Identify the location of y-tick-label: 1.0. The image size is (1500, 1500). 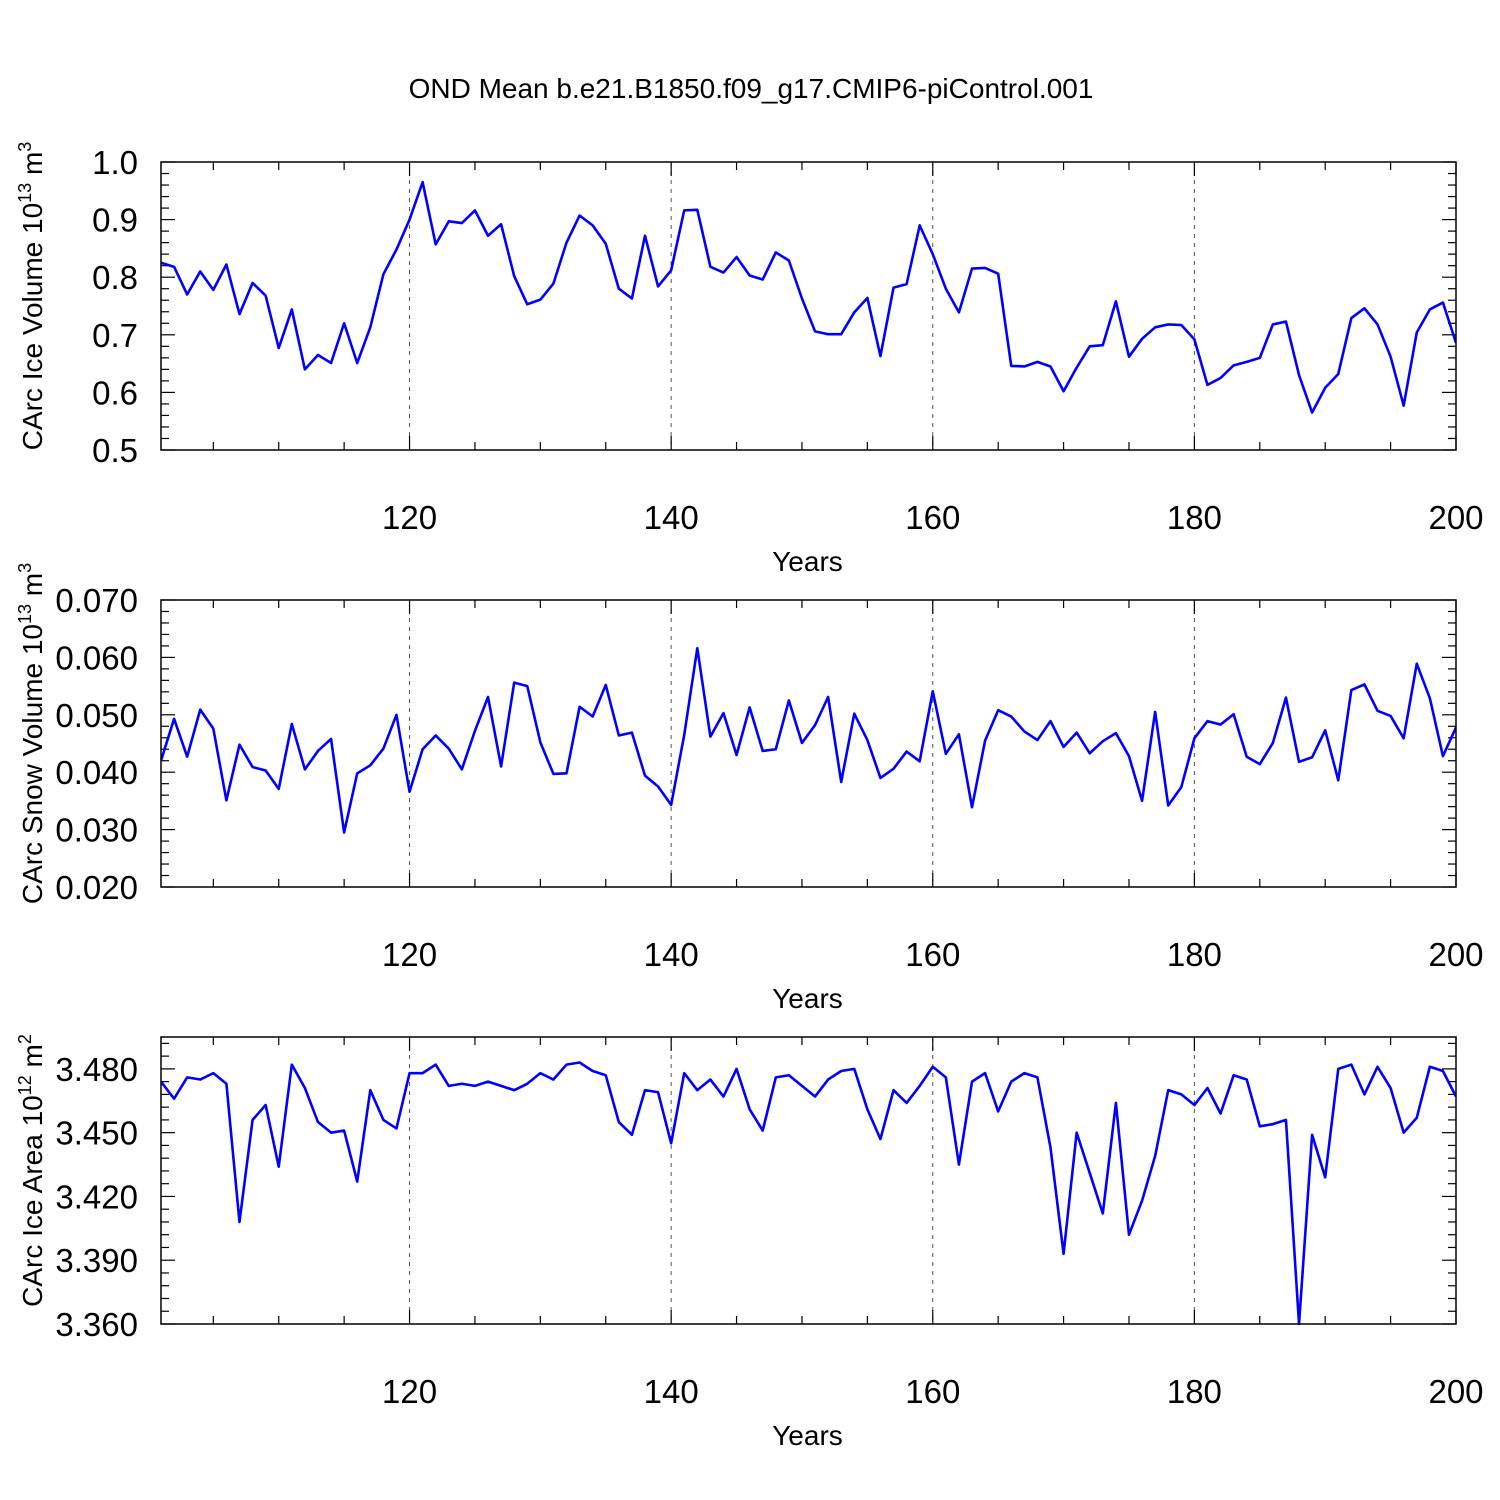
(115, 162).